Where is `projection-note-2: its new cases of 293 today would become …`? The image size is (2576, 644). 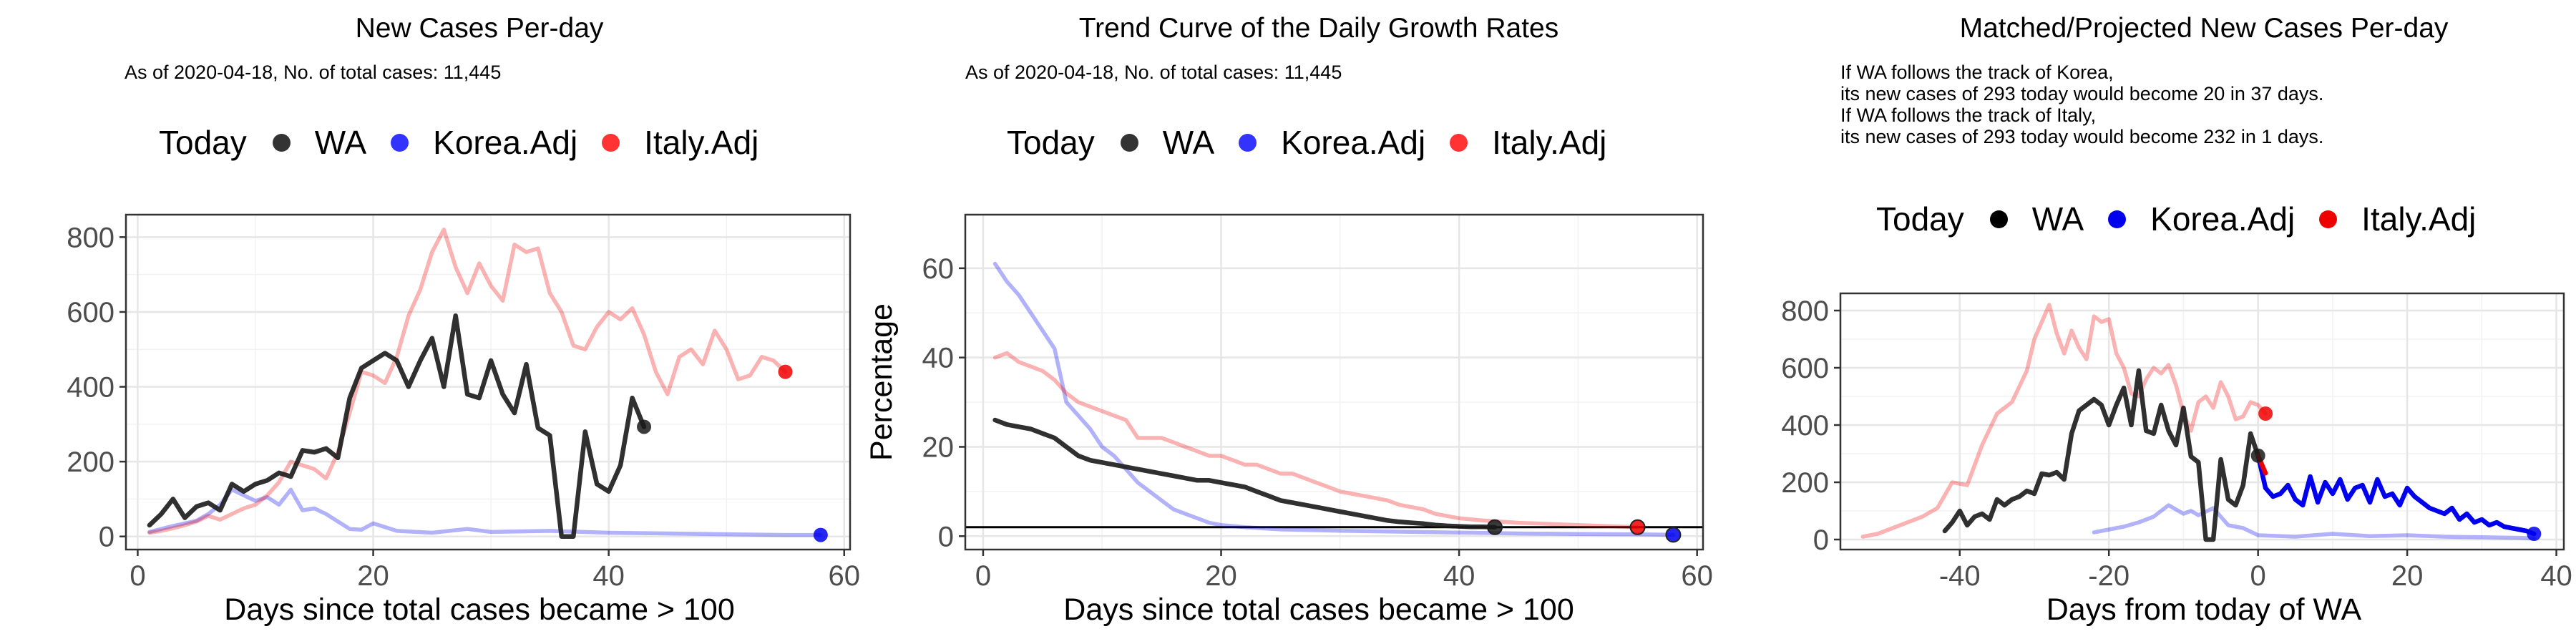 projection-note-2: its new cases of 293 today would become … is located at coordinates (2082, 93).